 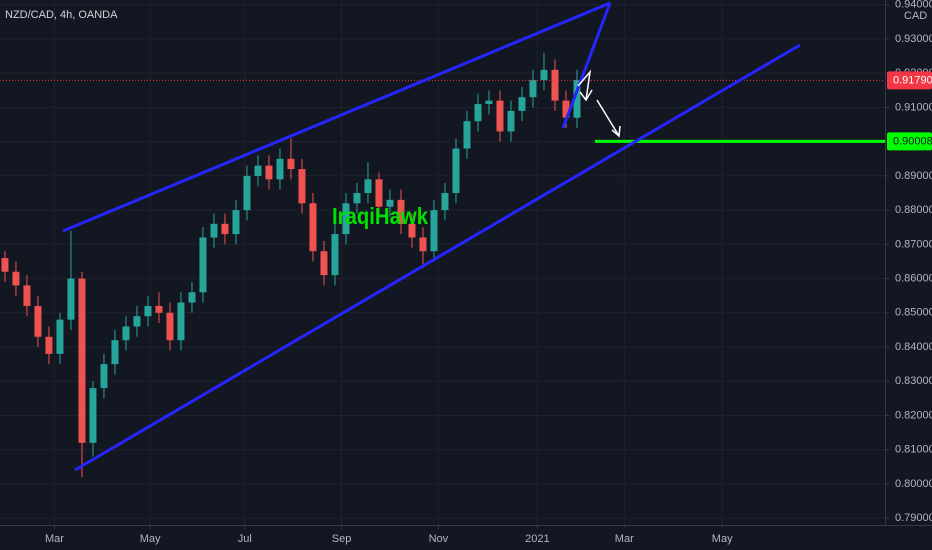 I want to click on y-tick-label: 0.94000, so click(x=913, y=5).